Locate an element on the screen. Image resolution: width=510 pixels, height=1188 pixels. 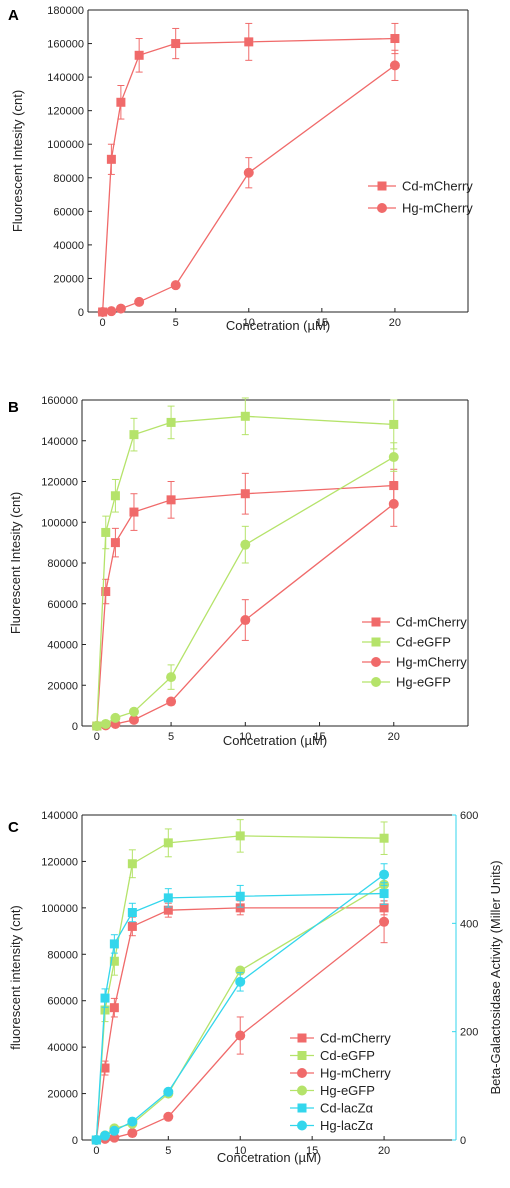
x-tick-label: 15 is located at coordinates (322, 323).